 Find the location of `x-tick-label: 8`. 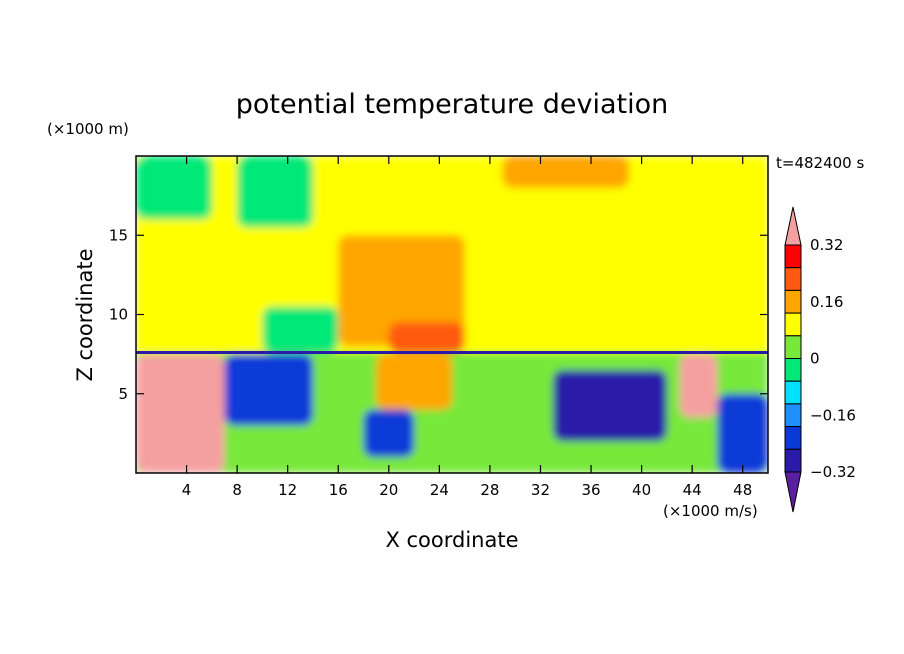

x-tick-label: 8 is located at coordinates (237, 490).